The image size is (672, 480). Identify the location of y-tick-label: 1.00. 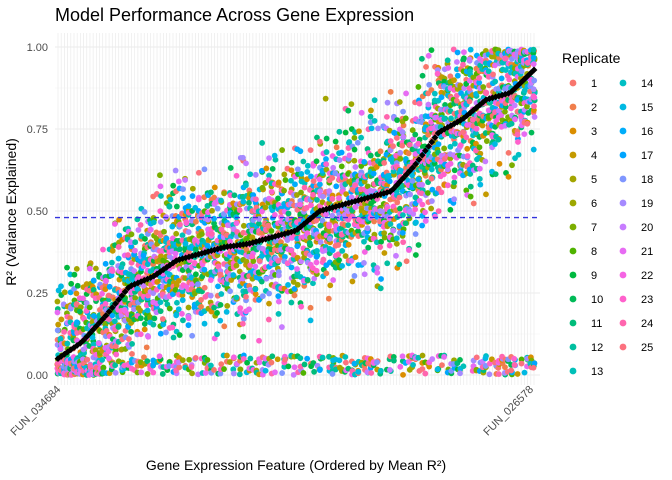
(37, 48).